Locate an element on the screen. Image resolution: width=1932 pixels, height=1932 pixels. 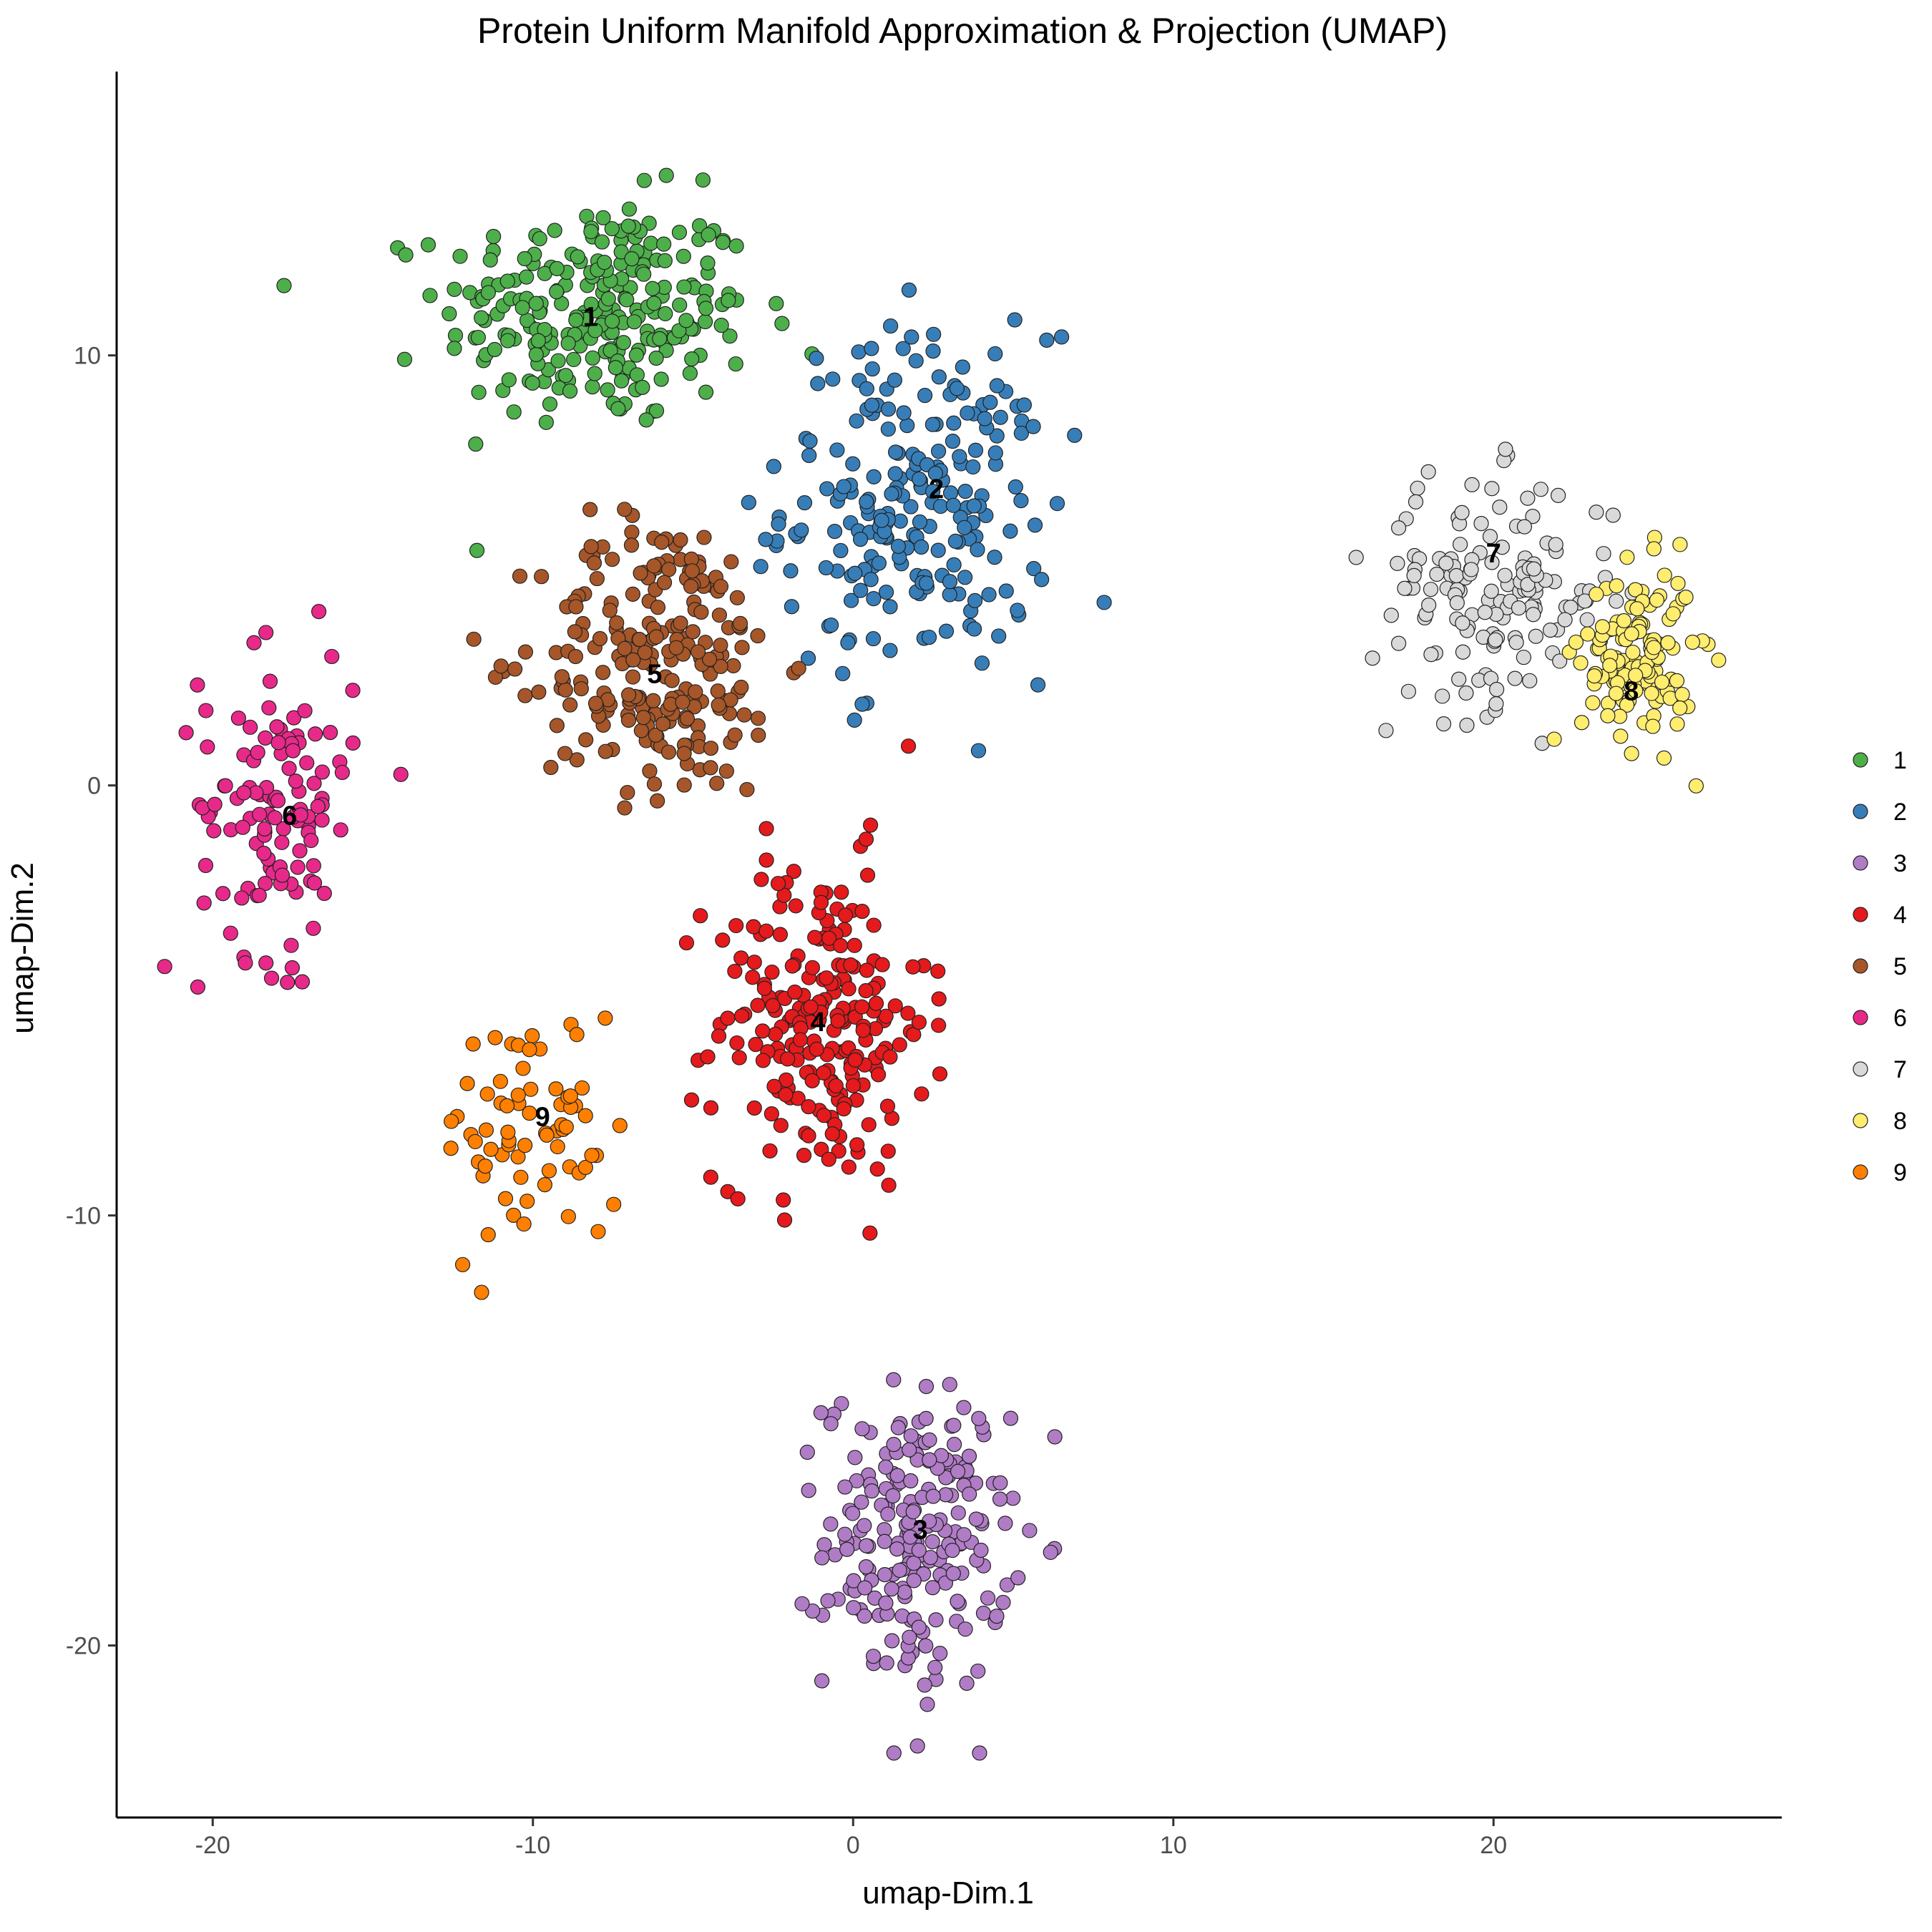
x-tick-label: 0 is located at coordinates (853, 1845).